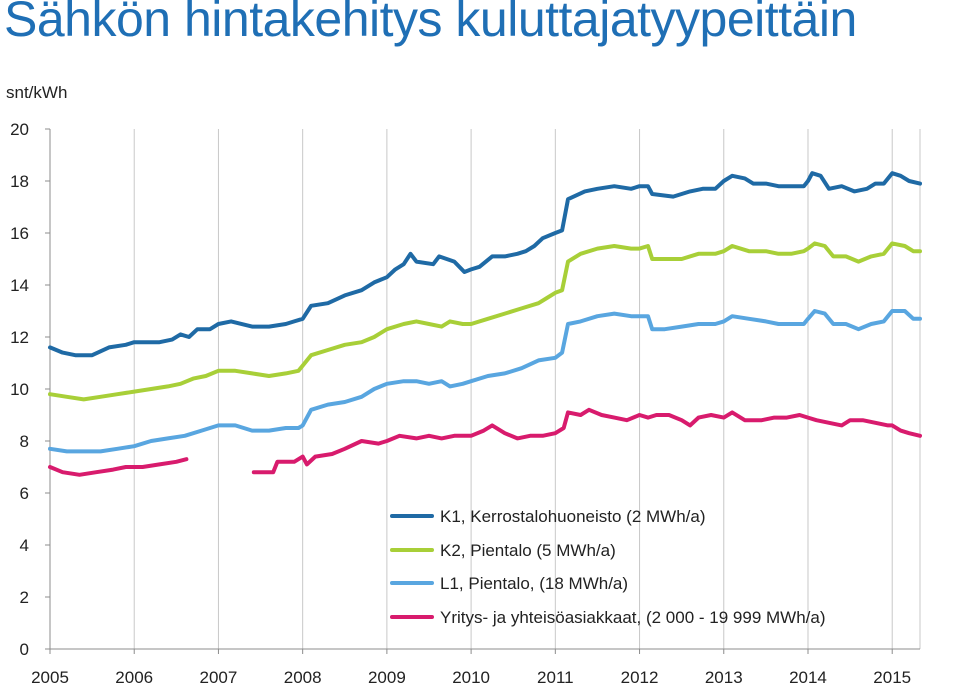  I want to click on y-tick-label: 6, so click(24, 493).